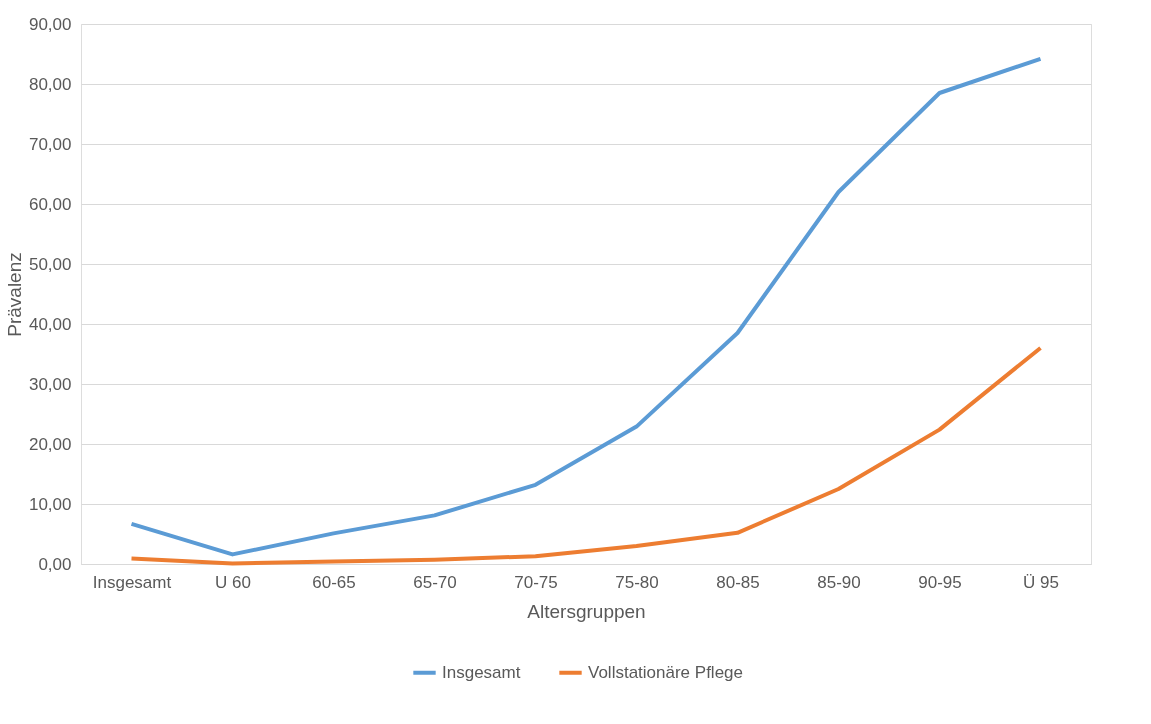 The height and width of the screenshot is (724, 1151). I want to click on y-tick-label: 90,00, so click(50, 24).